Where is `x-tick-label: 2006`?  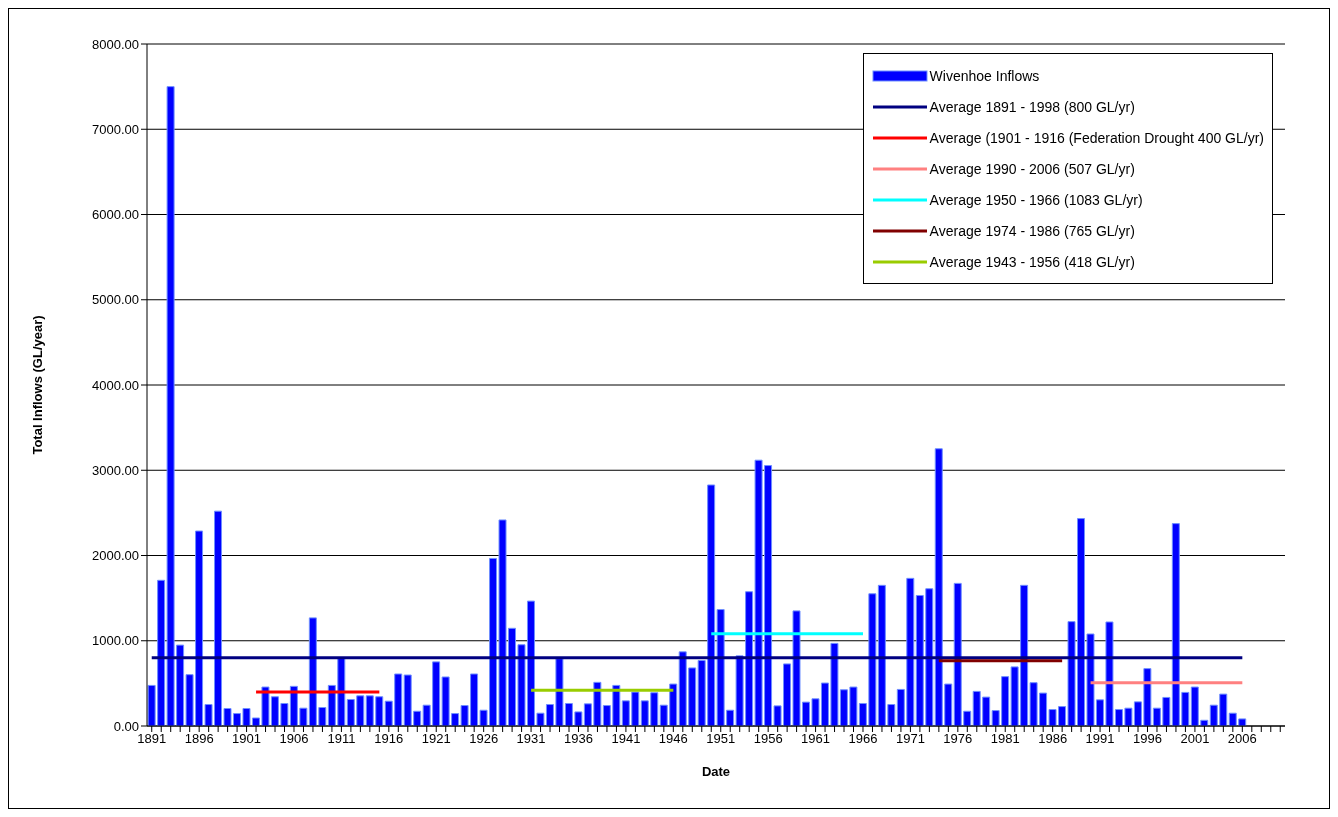 x-tick-label: 2006 is located at coordinates (1242, 739).